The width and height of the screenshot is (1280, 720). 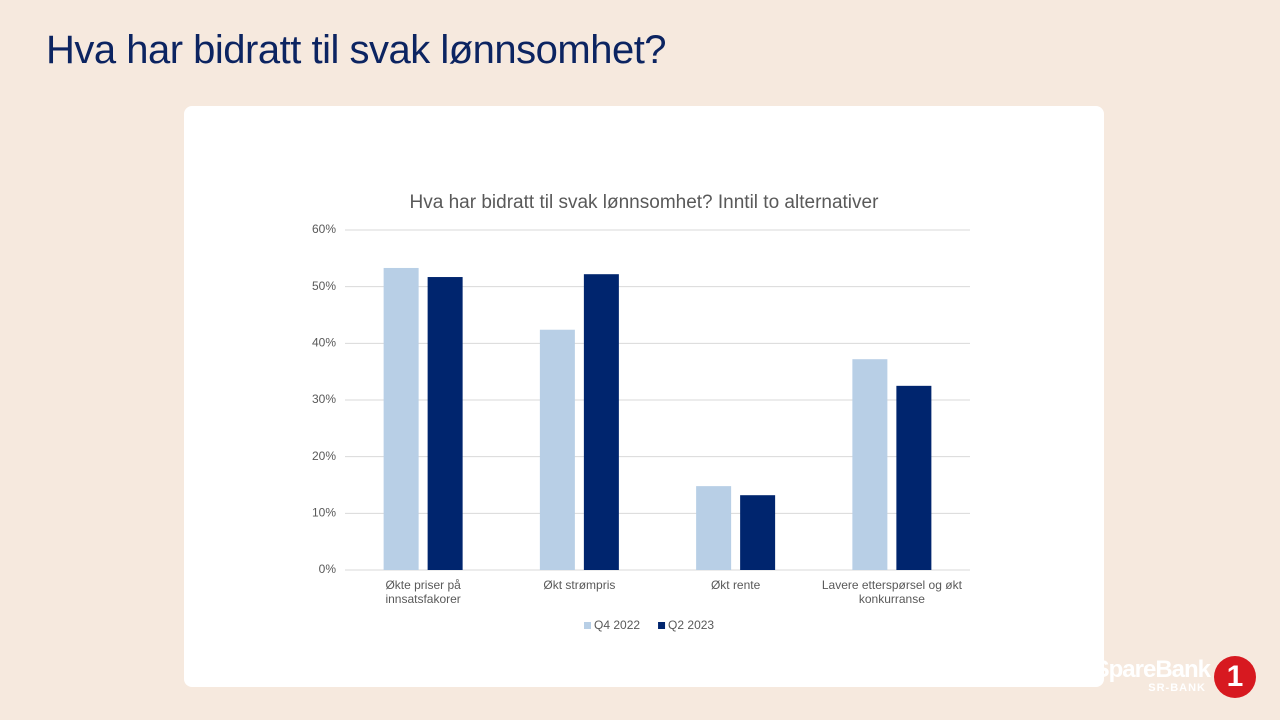 I want to click on slide-title: Hva har bidratt til svak lønnsomhet?, so click(x=356, y=50).